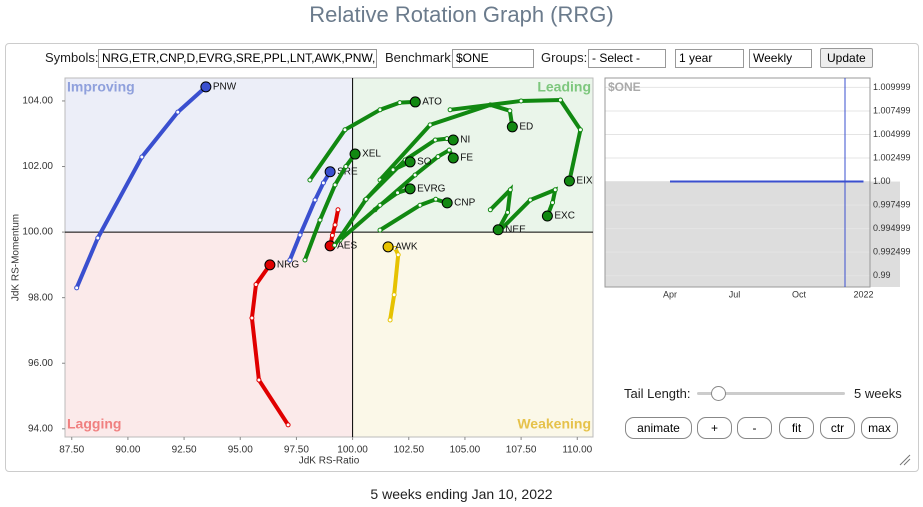 The height and width of the screenshot is (507, 923). What do you see at coordinates (472, 334) in the screenshot?
I see `quadrant-weakening` at bounding box center [472, 334].